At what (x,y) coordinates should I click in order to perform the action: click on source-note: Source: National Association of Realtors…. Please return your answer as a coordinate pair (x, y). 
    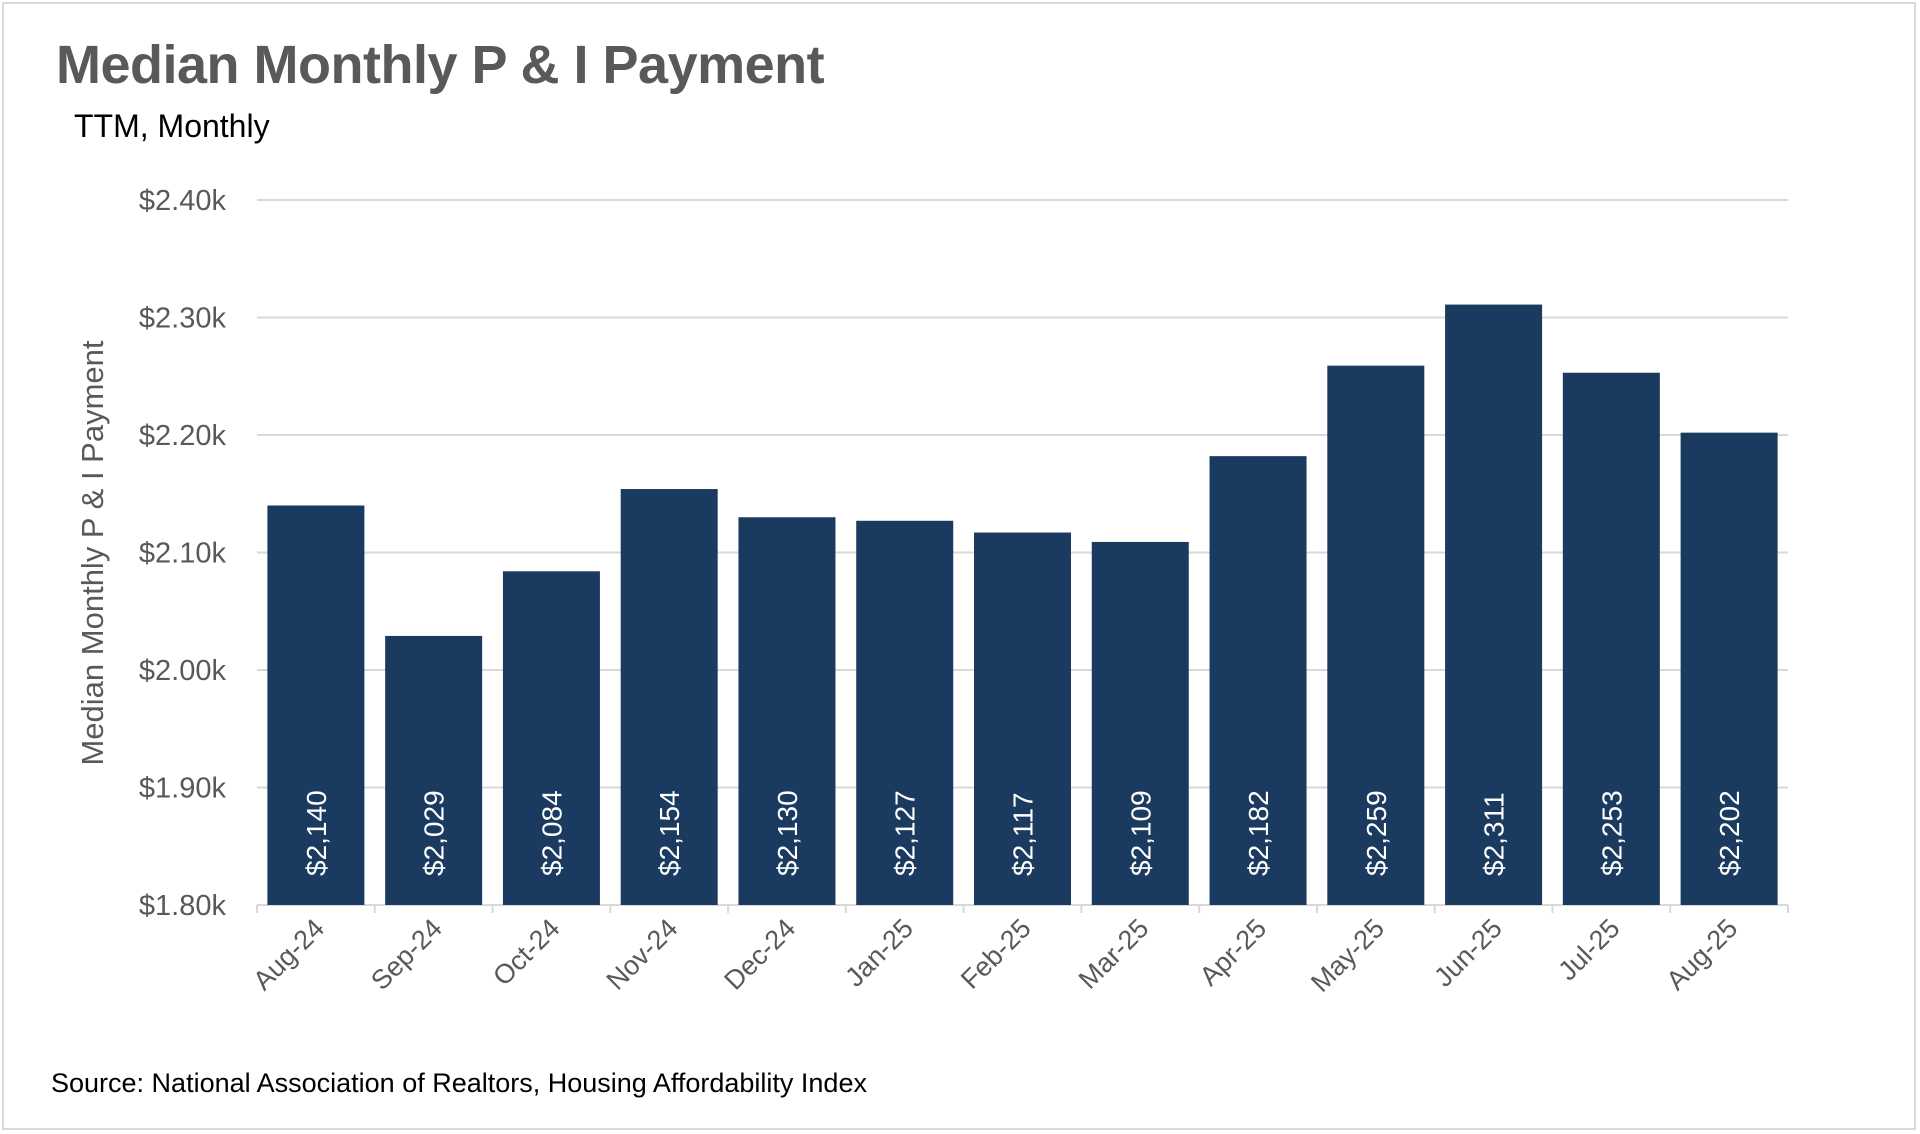
    Looking at the image, I should click on (459, 1083).